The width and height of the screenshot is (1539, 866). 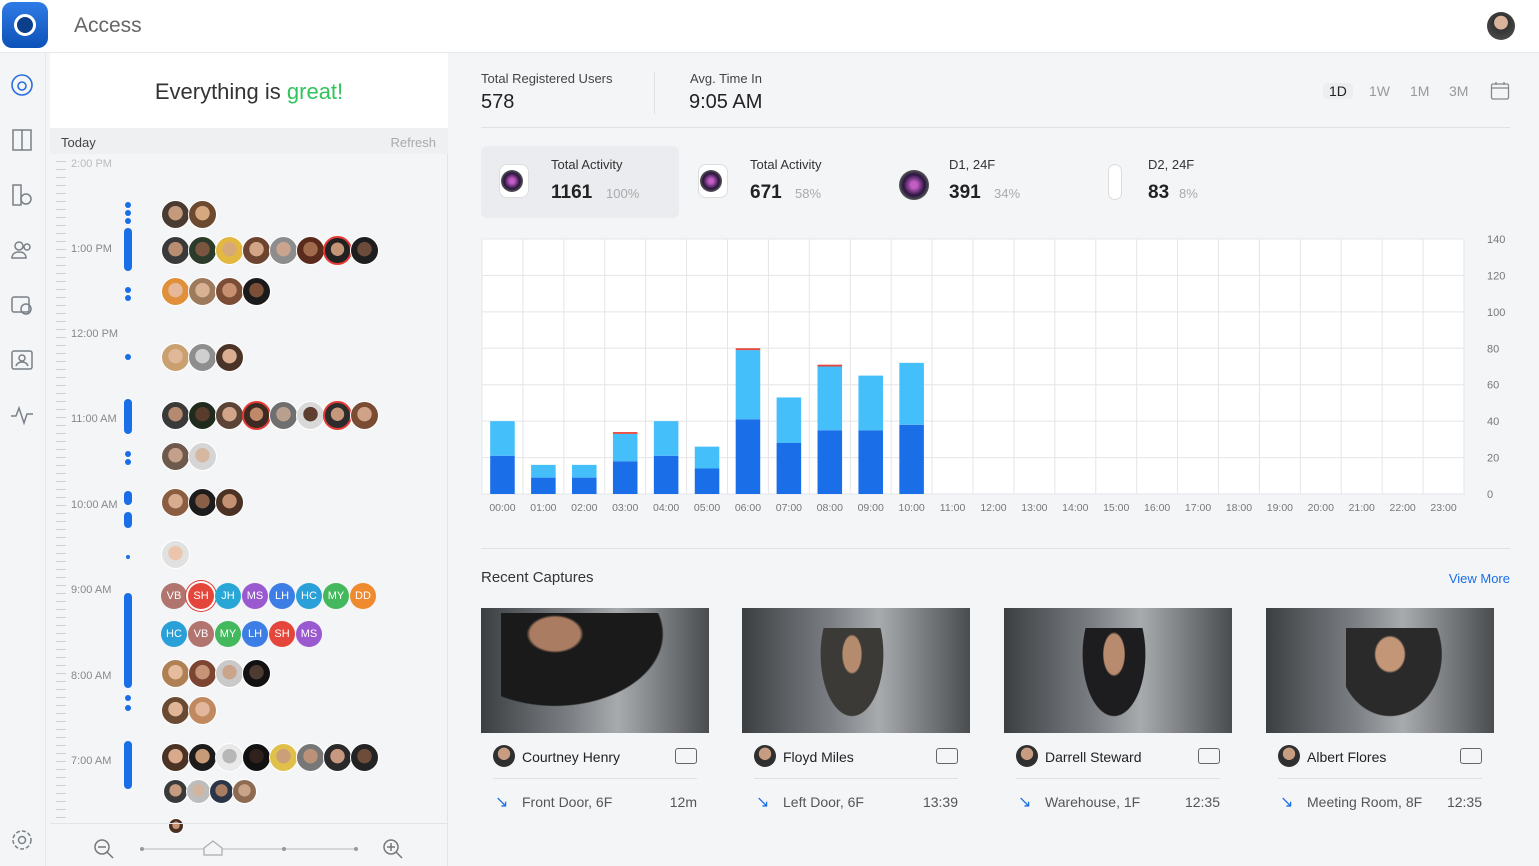 What do you see at coordinates (22, 305) in the screenshot?
I see `policies-icon` at bounding box center [22, 305].